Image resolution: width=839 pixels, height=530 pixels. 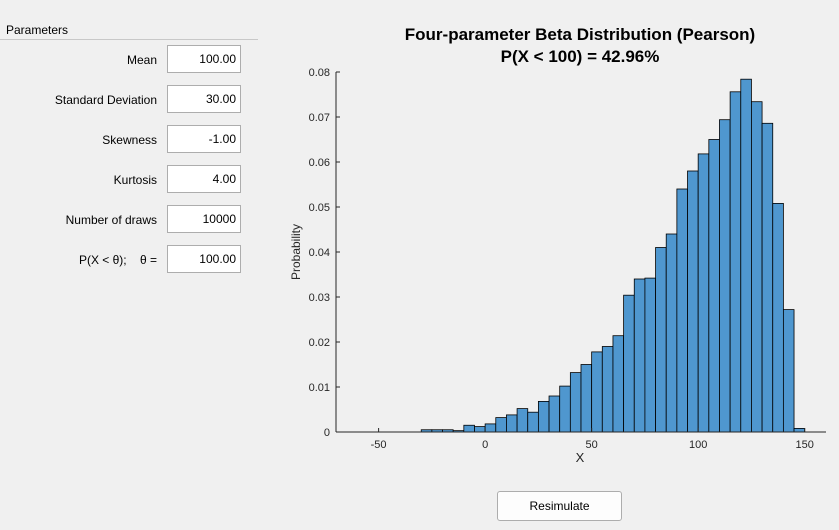 What do you see at coordinates (580, 56) in the screenshot?
I see `chart-subtitle: P(X < 100) = 42.96%` at bounding box center [580, 56].